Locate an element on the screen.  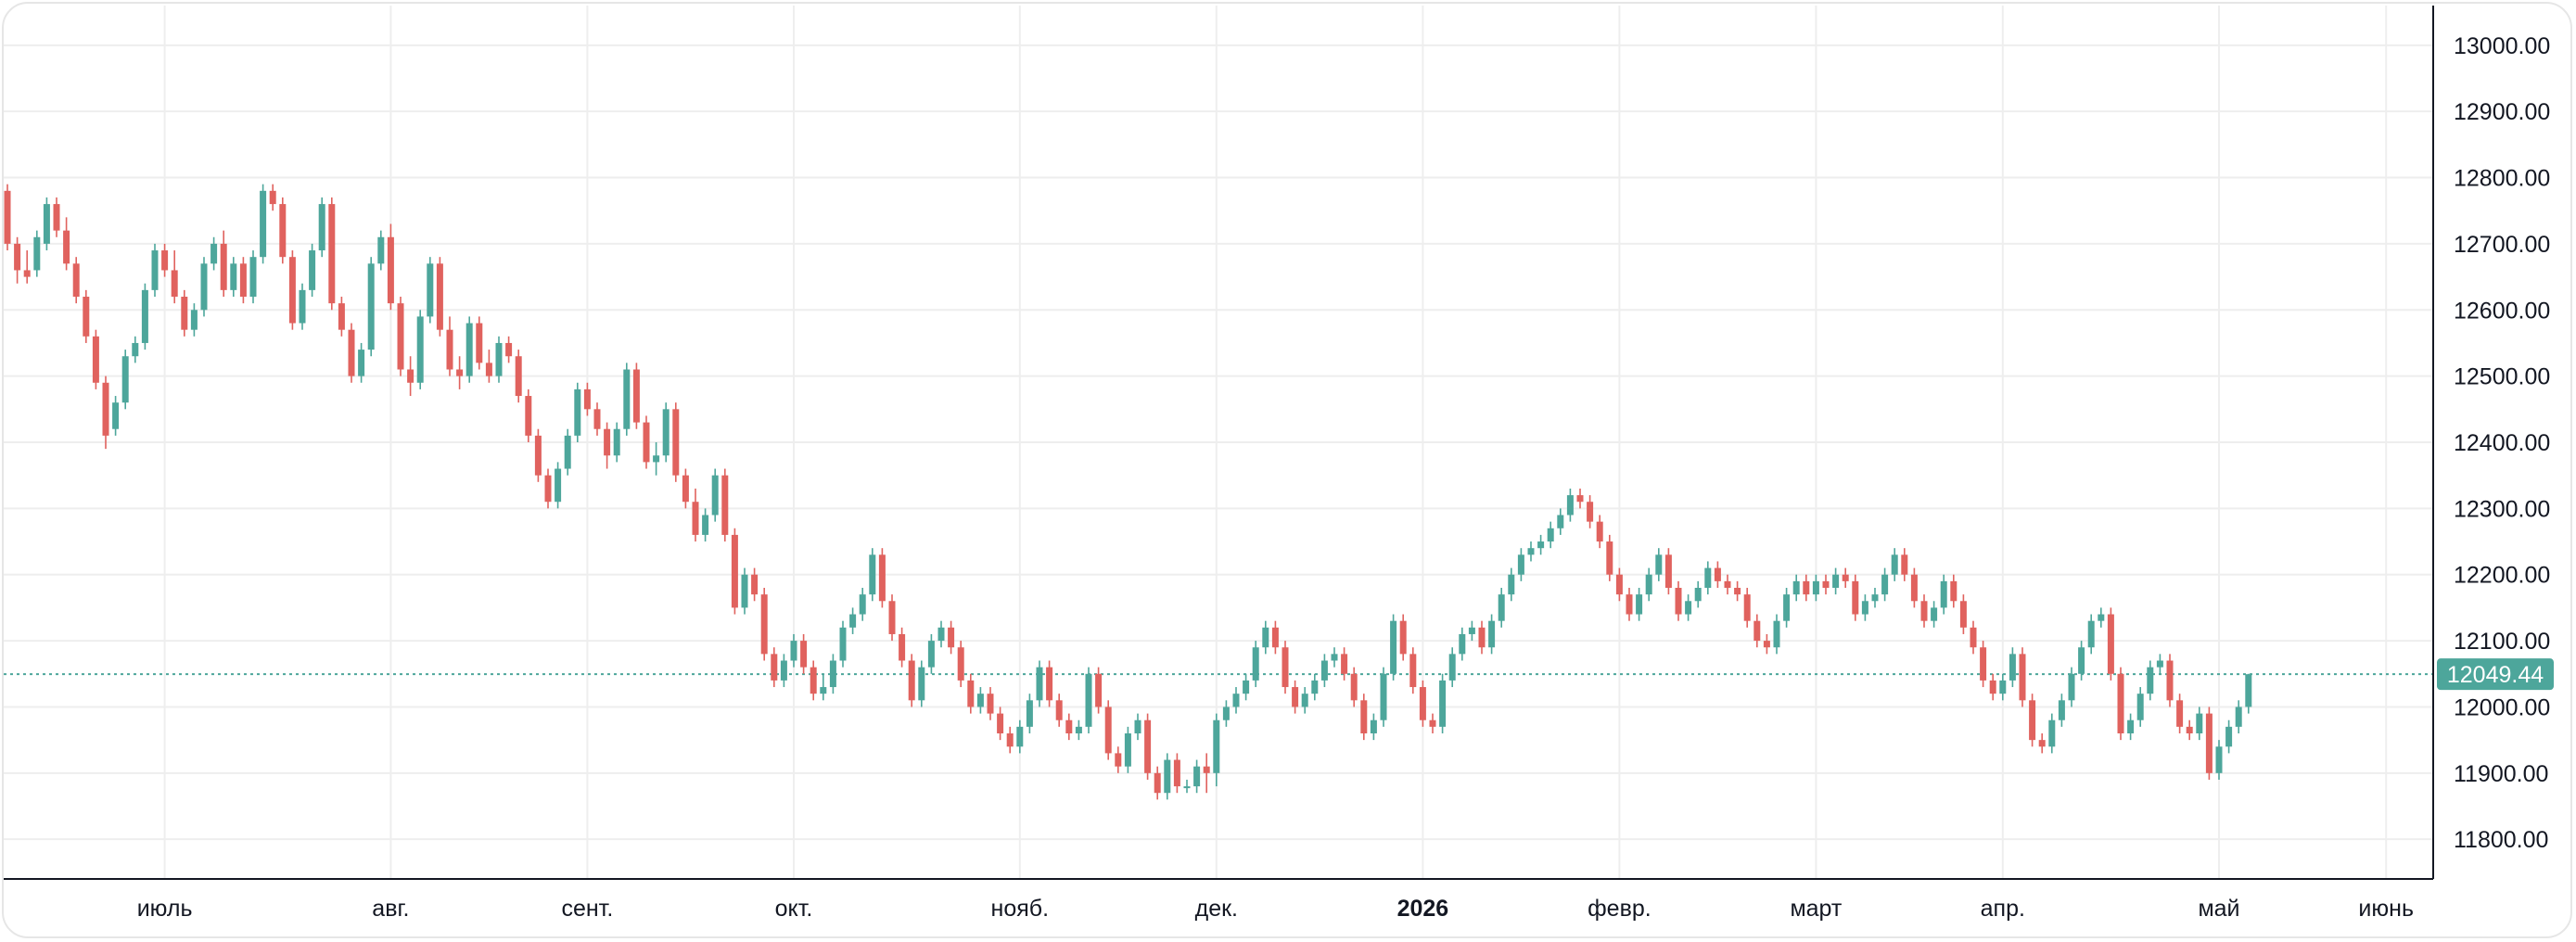
last-price-badge is located at coordinates (2495, 674).